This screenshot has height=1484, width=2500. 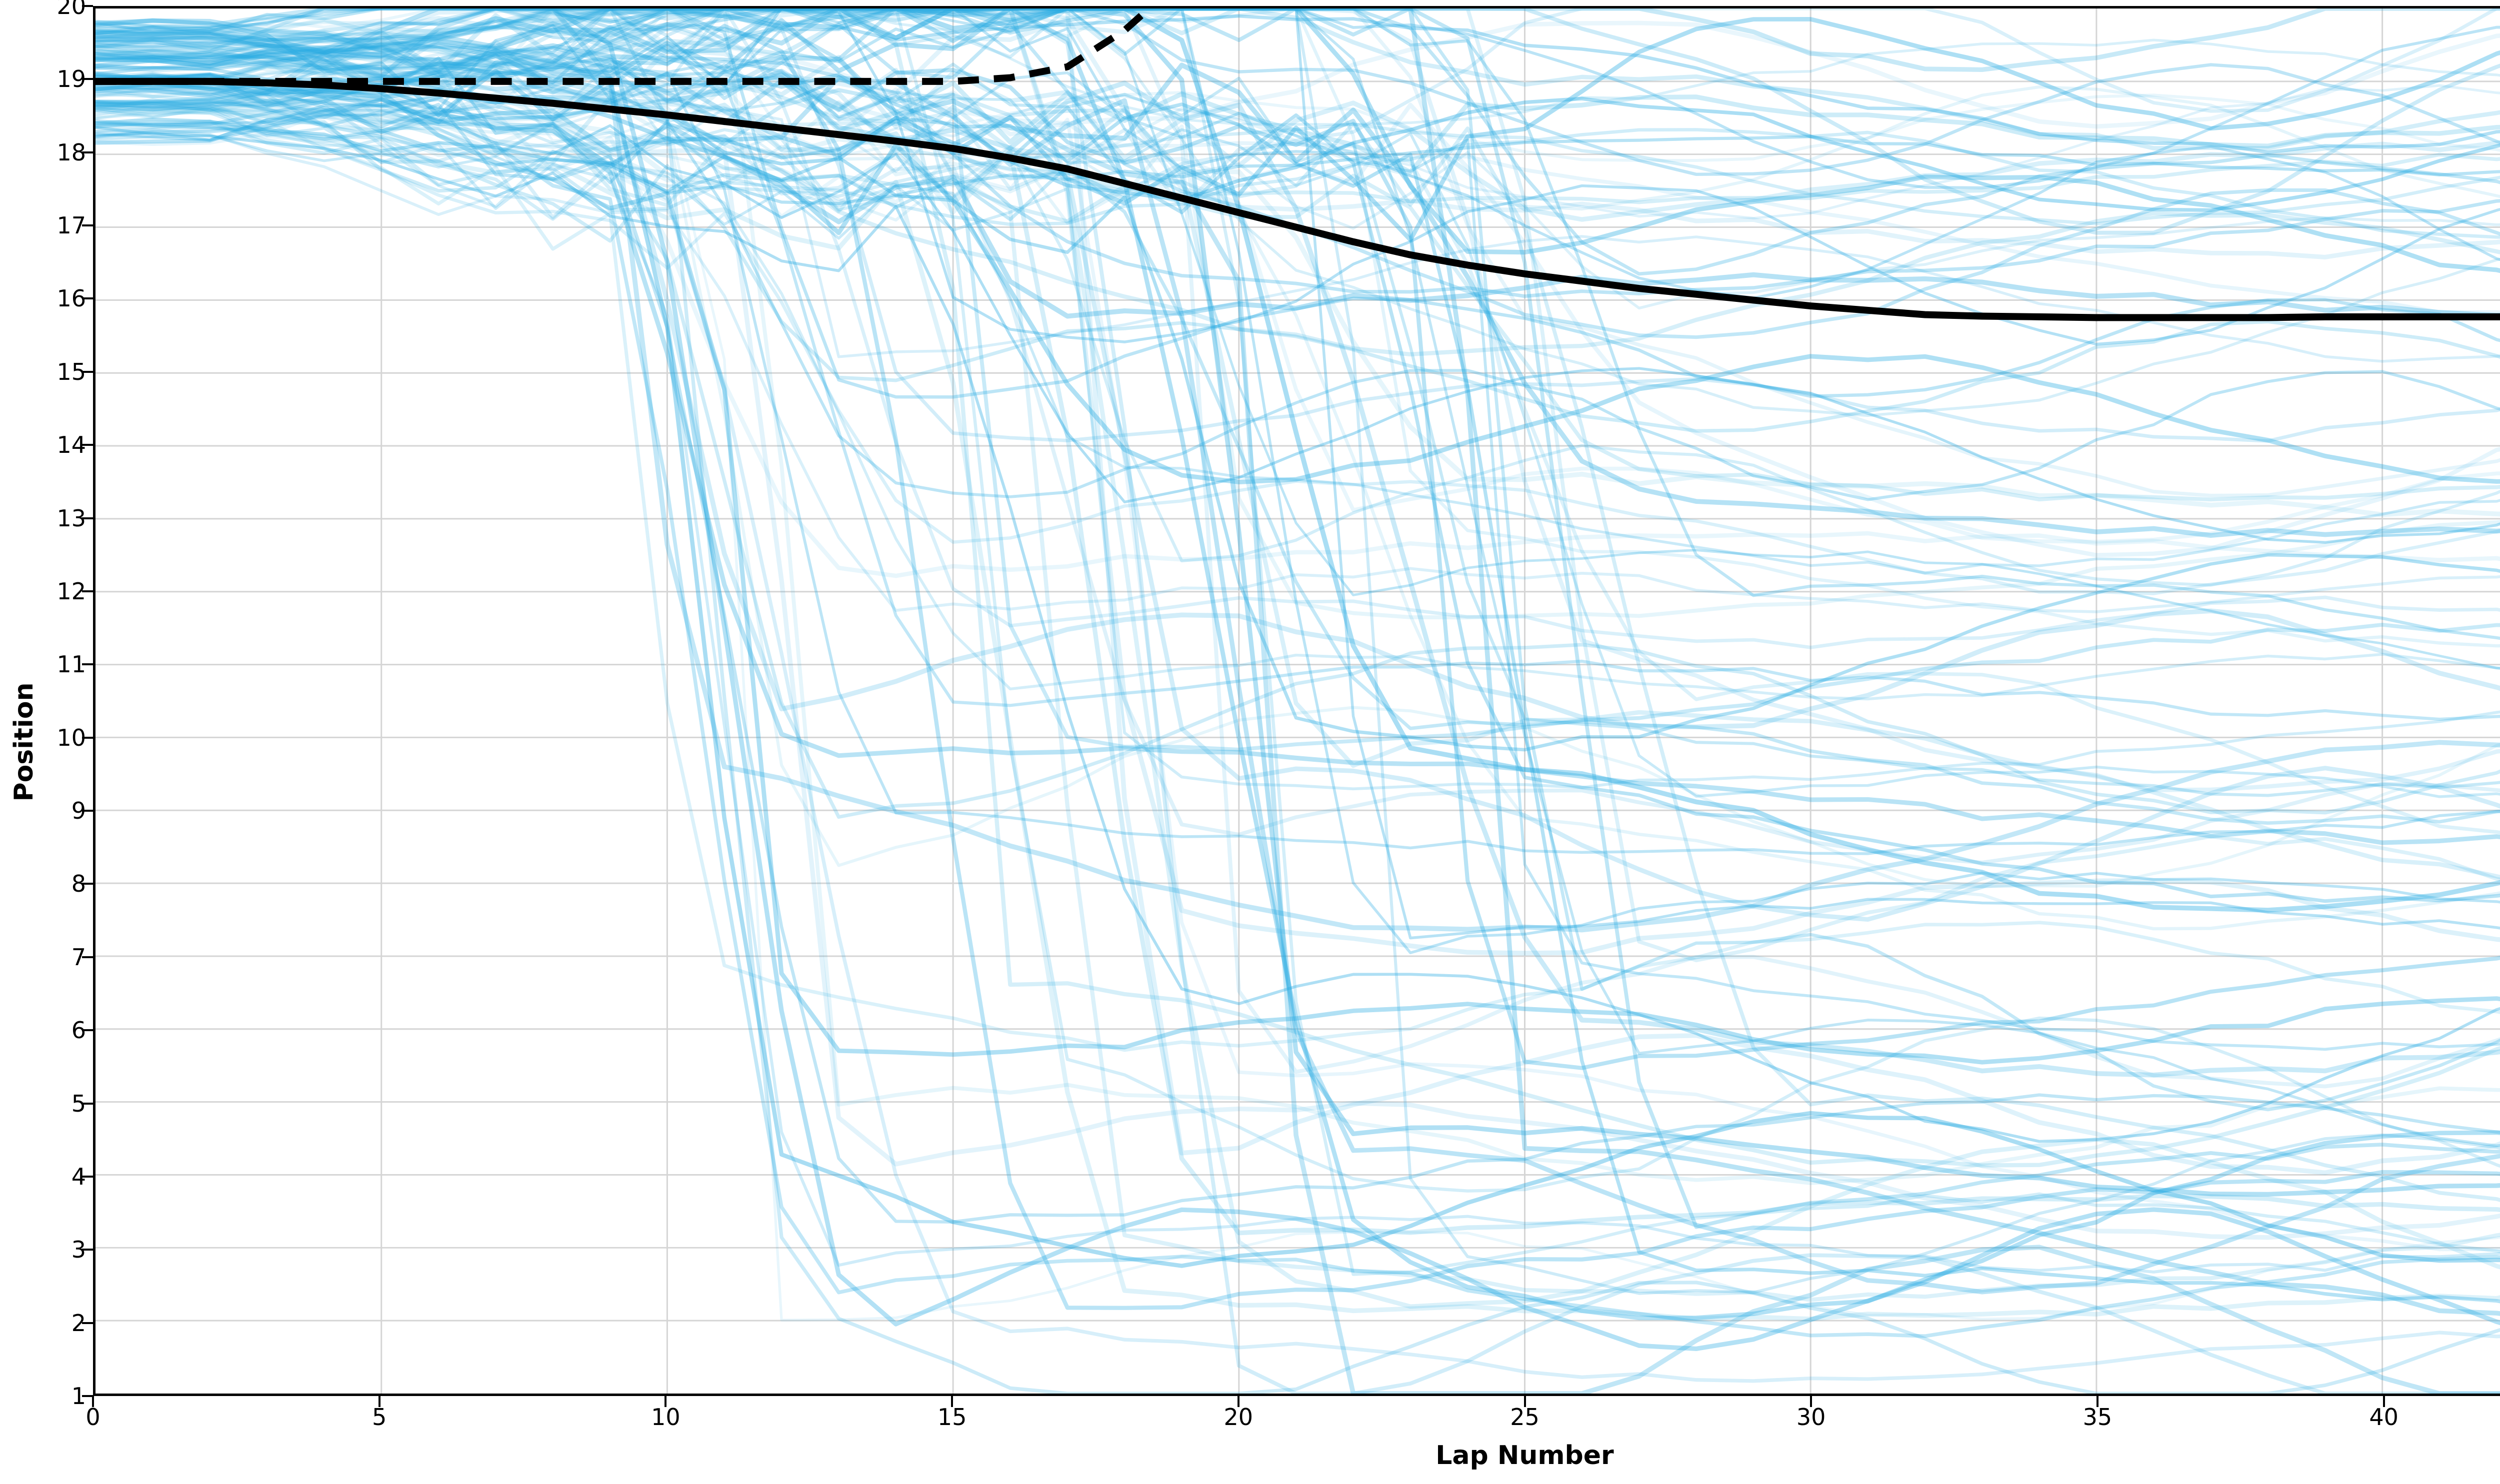 What do you see at coordinates (71, 737) in the screenshot?
I see `y-axis-tick-label: 10` at bounding box center [71, 737].